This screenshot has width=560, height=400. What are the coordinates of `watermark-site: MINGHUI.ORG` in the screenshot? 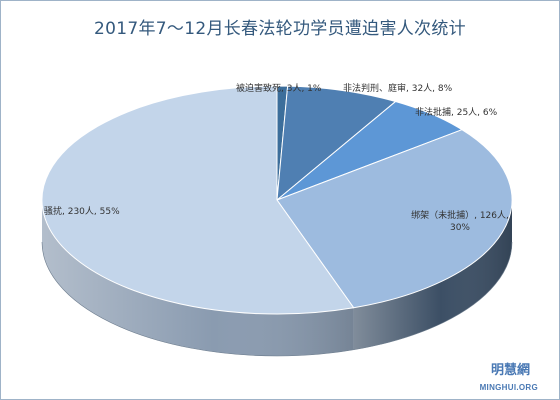 It's located at (508, 387).